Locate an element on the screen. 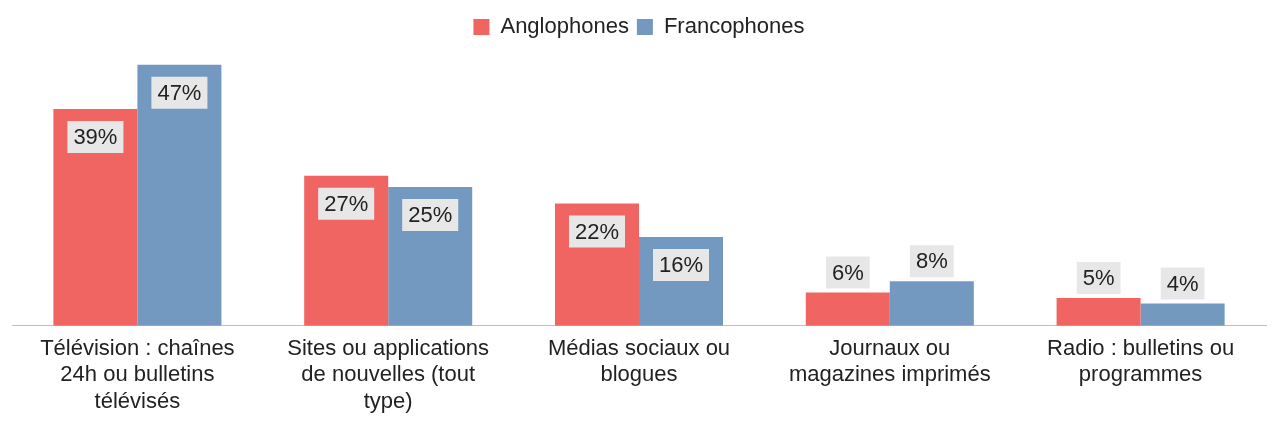 The image size is (1278, 425). legend-label: Anglophones is located at coordinates (564, 26).